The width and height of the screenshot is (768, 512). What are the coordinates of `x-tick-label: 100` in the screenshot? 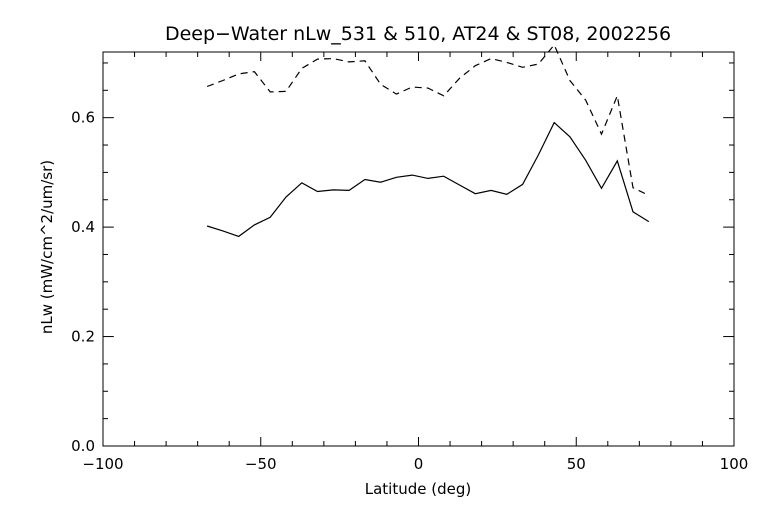 It's located at (734, 464).